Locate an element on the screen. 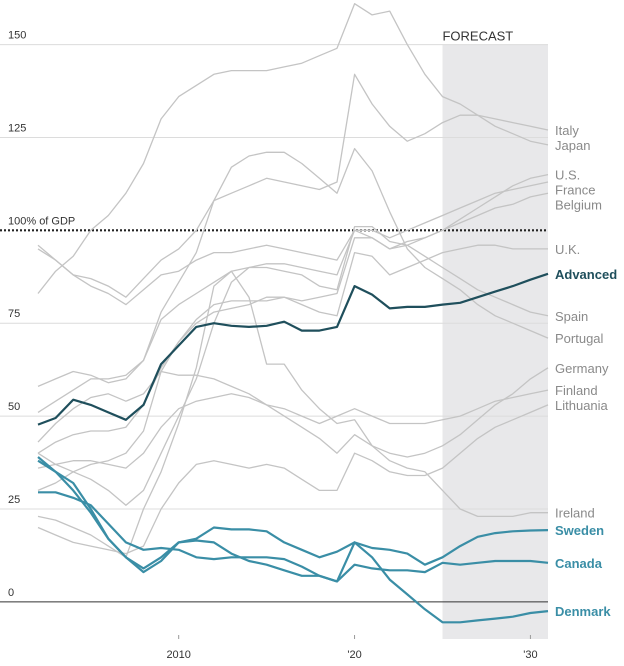 The image size is (624, 666). x-tick-label: 2010 is located at coordinates (178, 655).